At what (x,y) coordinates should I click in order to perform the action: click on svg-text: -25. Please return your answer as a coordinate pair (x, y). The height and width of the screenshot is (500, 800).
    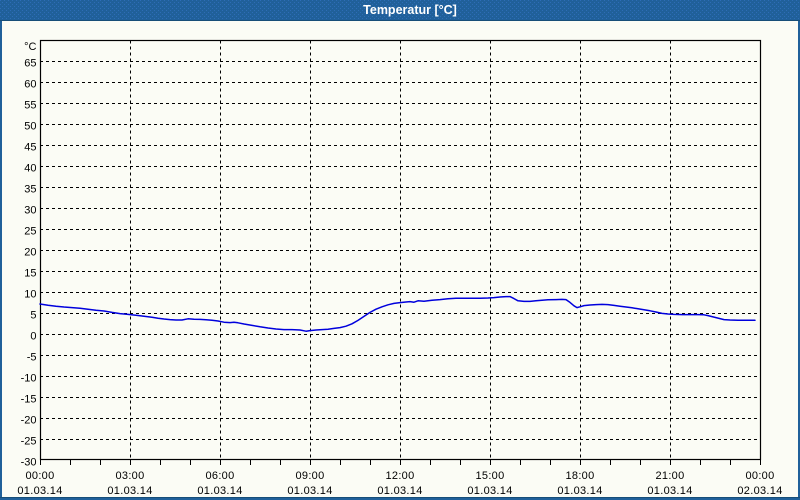
    Looking at the image, I should click on (29, 442).